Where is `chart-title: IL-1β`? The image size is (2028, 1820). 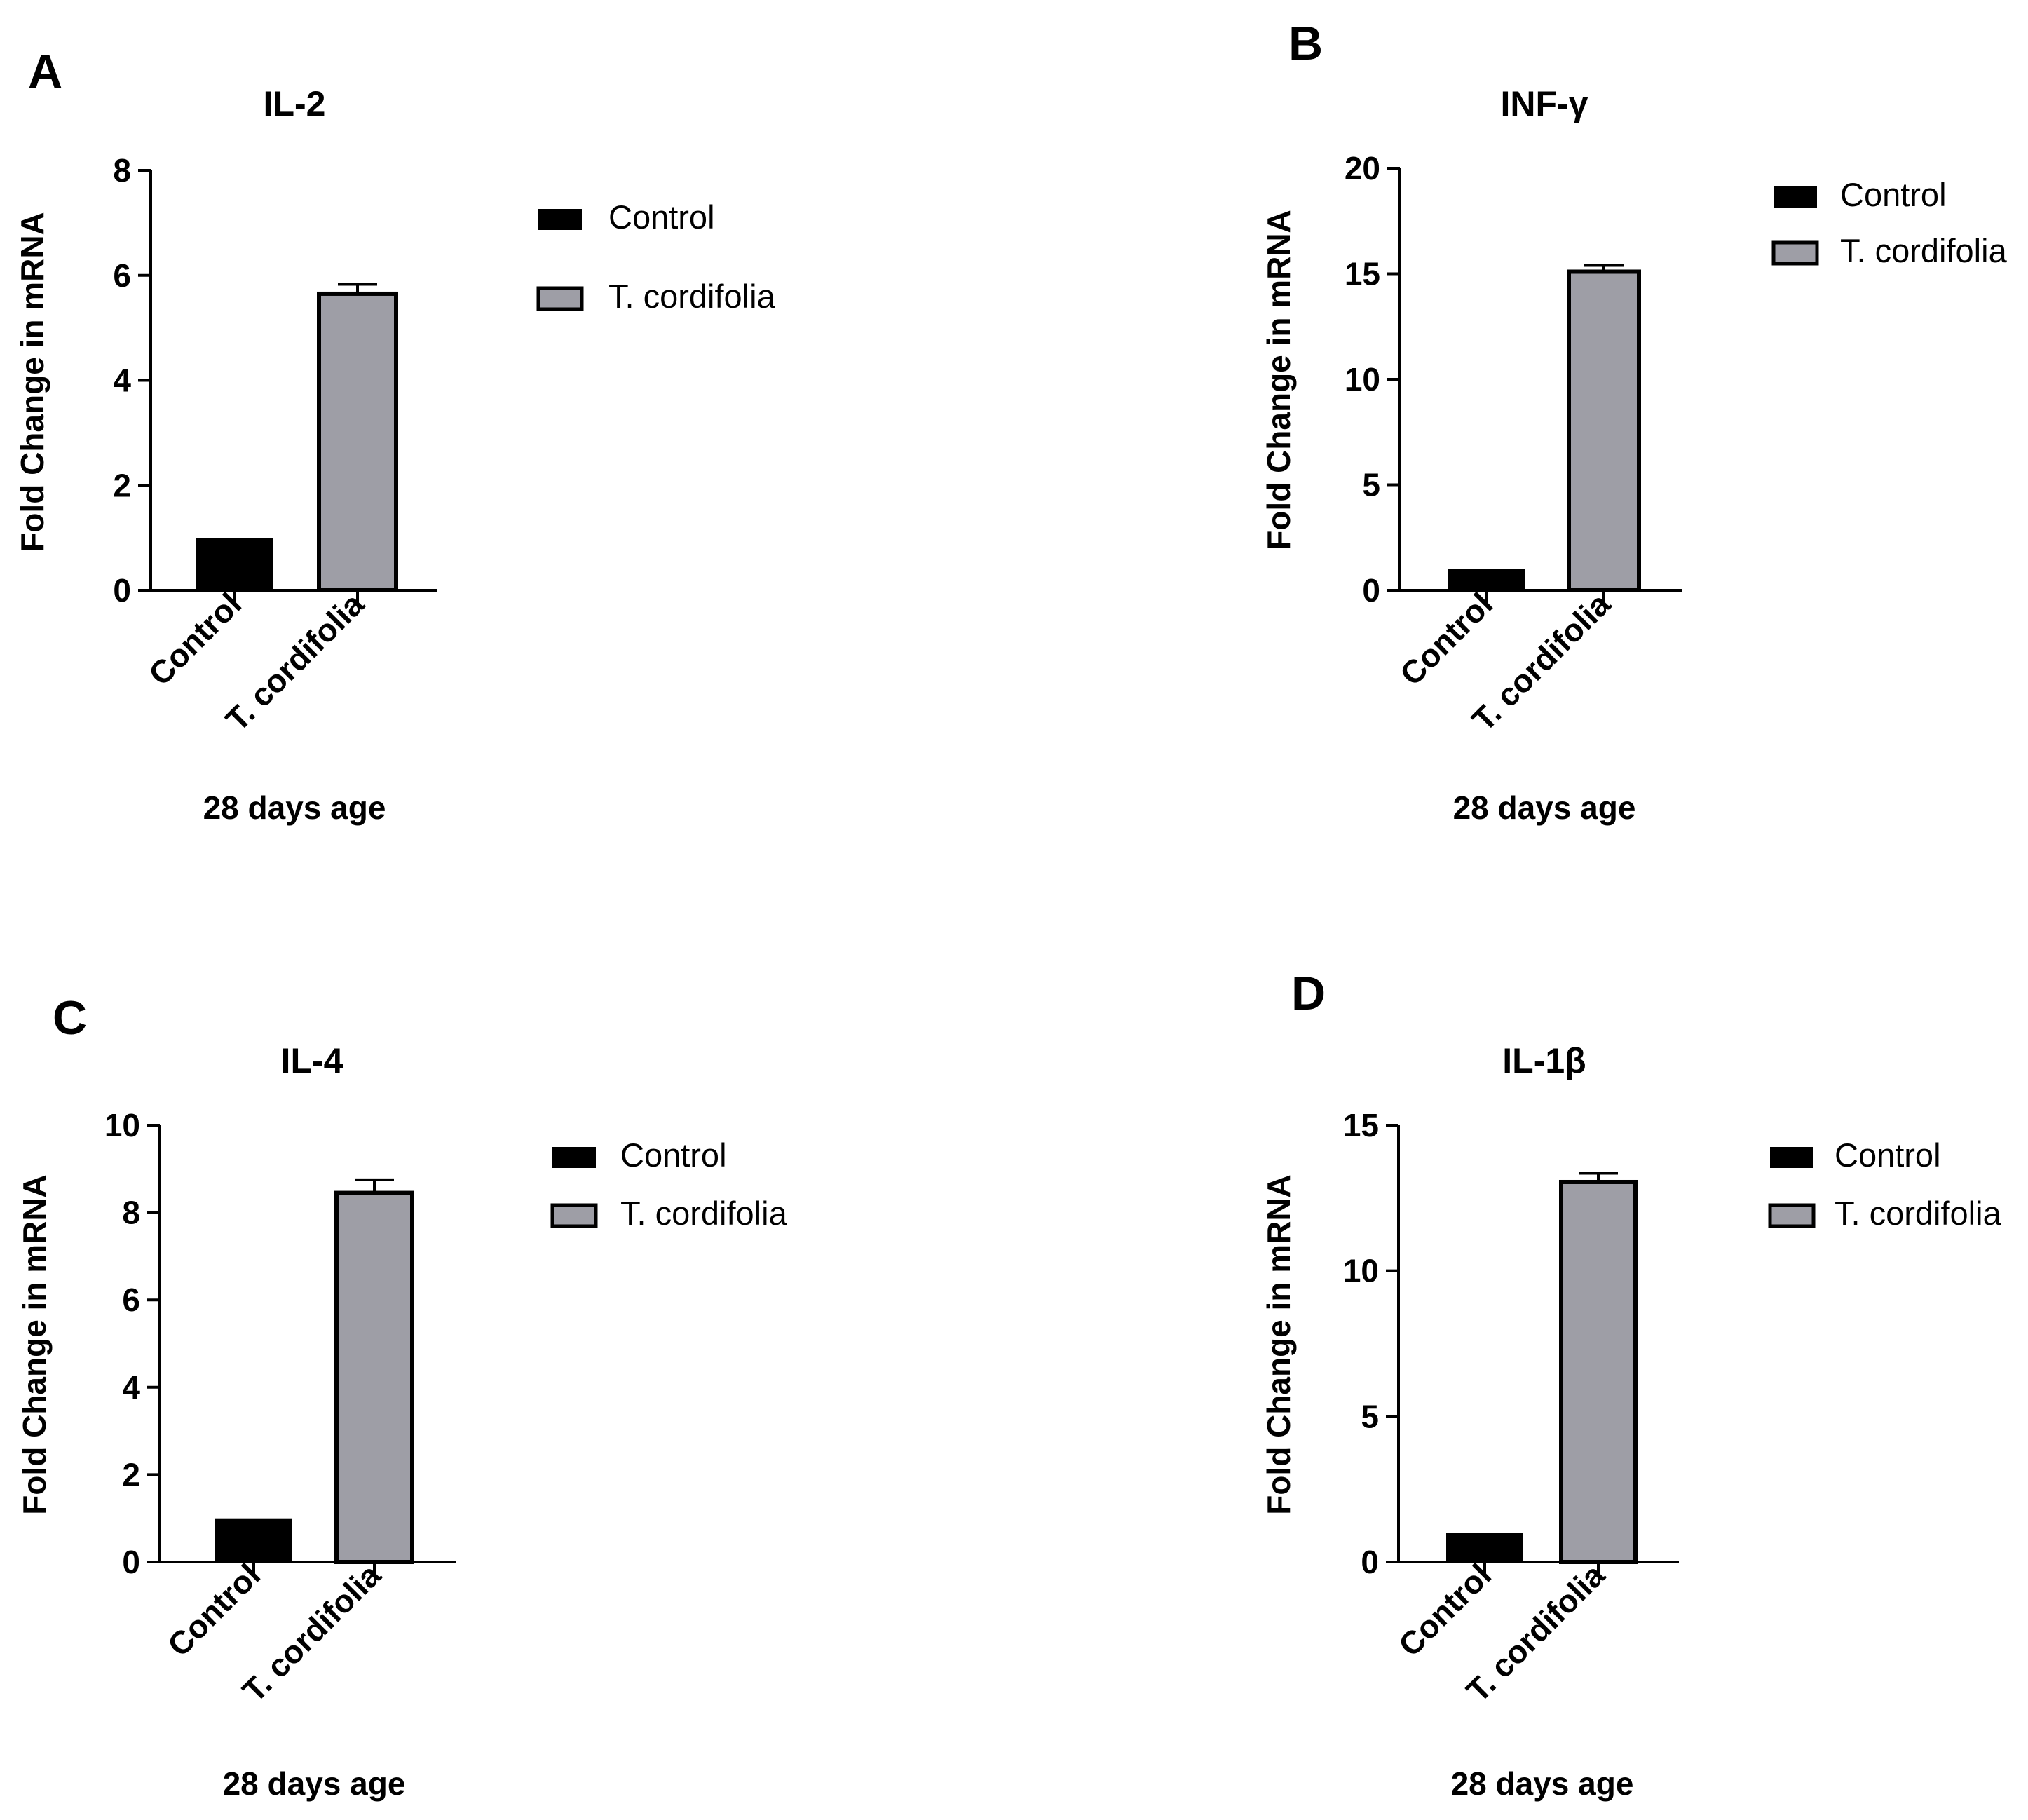
chart-title: IL-1β is located at coordinates (1544, 1060).